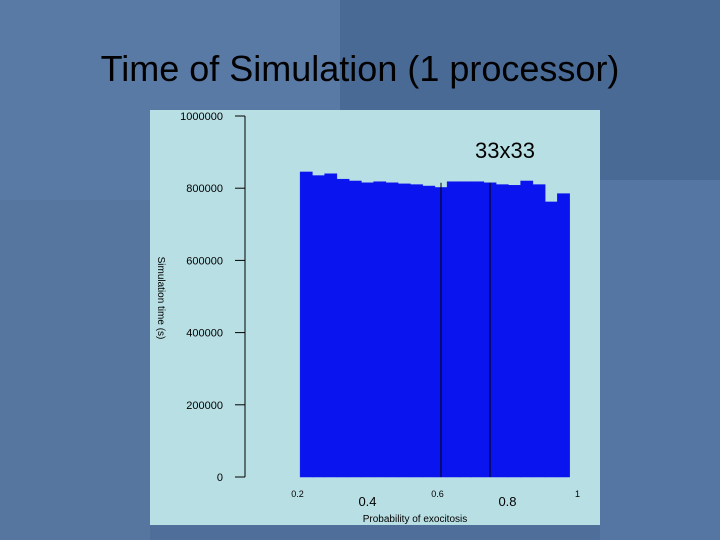 The height and width of the screenshot is (540, 720). Describe the element at coordinates (437, 494) in the screenshot. I see `x-tick-label: 0.6` at that location.